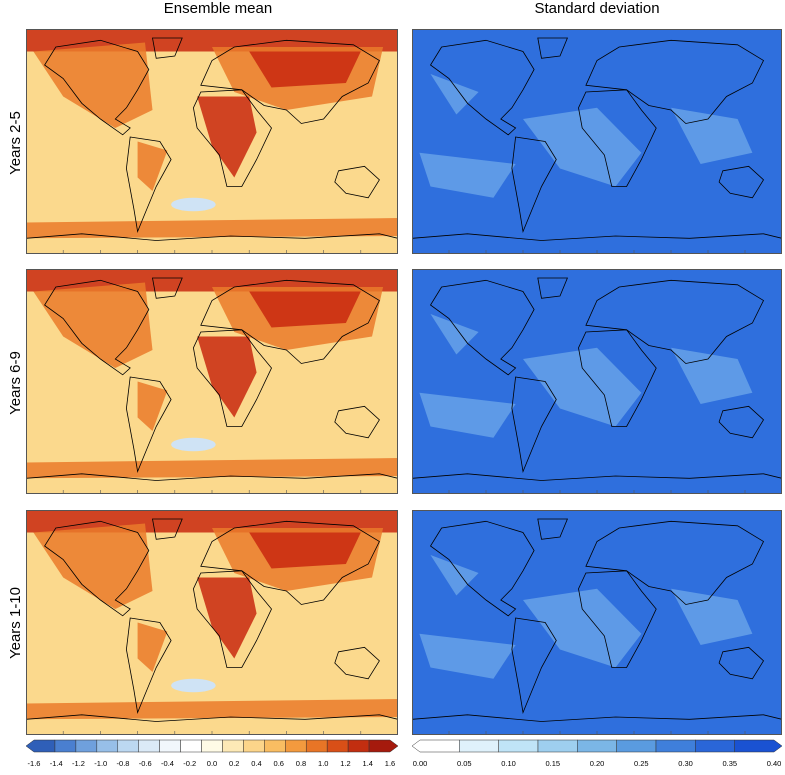 This screenshot has height=775, width=785. What do you see at coordinates (56, 763) in the screenshot?
I see `colorbar-tick-label: -1.4` at bounding box center [56, 763].